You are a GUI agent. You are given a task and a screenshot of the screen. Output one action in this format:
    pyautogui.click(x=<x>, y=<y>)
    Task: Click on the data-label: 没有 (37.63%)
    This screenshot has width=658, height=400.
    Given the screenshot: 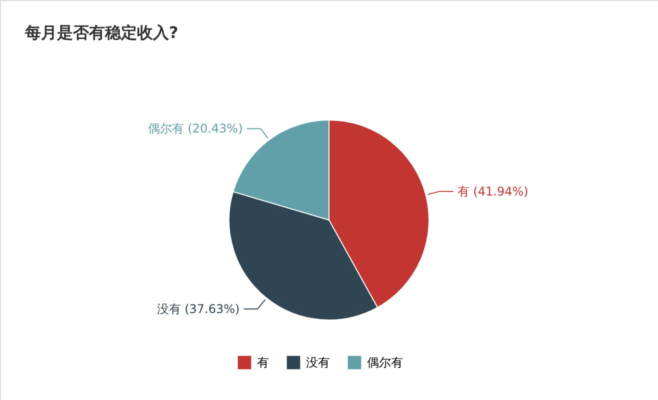 What is the action you would take?
    pyautogui.click(x=198, y=309)
    